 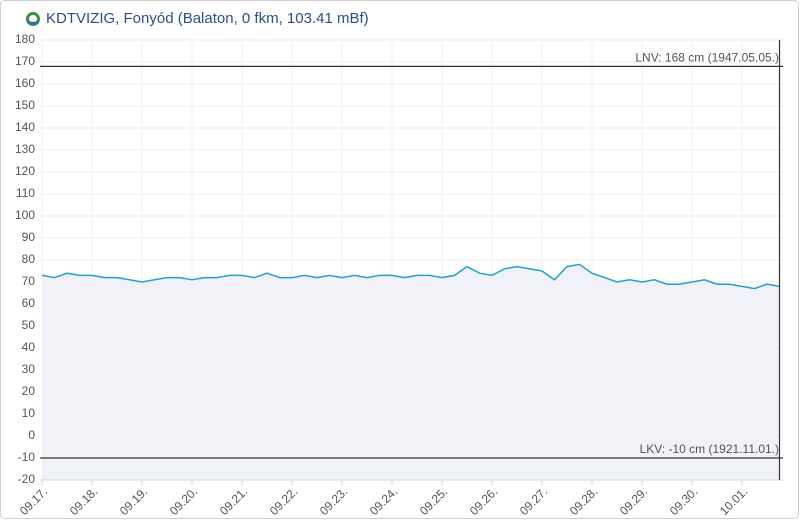 I want to click on y-tick-label: 90, so click(x=29, y=237).